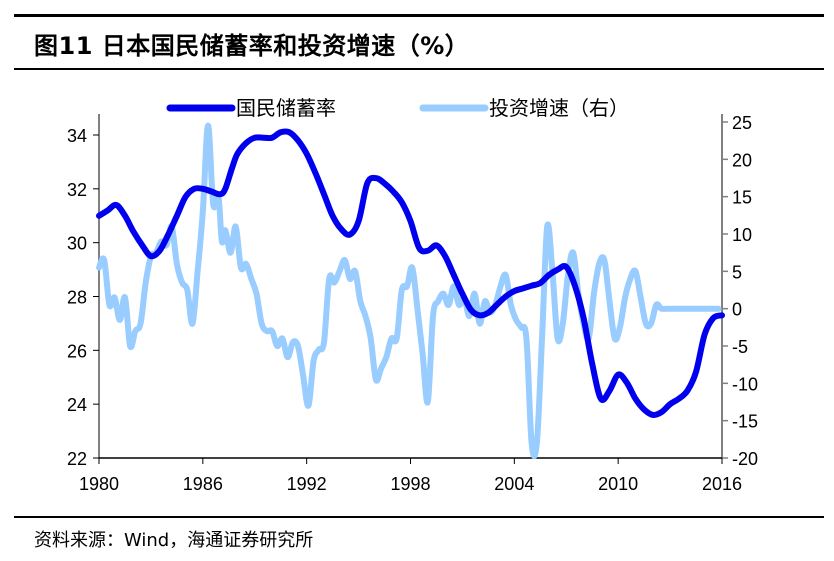 This screenshot has width=834, height=561. Describe the element at coordinates (77, 190) in the screenshot. I see `left-tick-label: 32` at that location.